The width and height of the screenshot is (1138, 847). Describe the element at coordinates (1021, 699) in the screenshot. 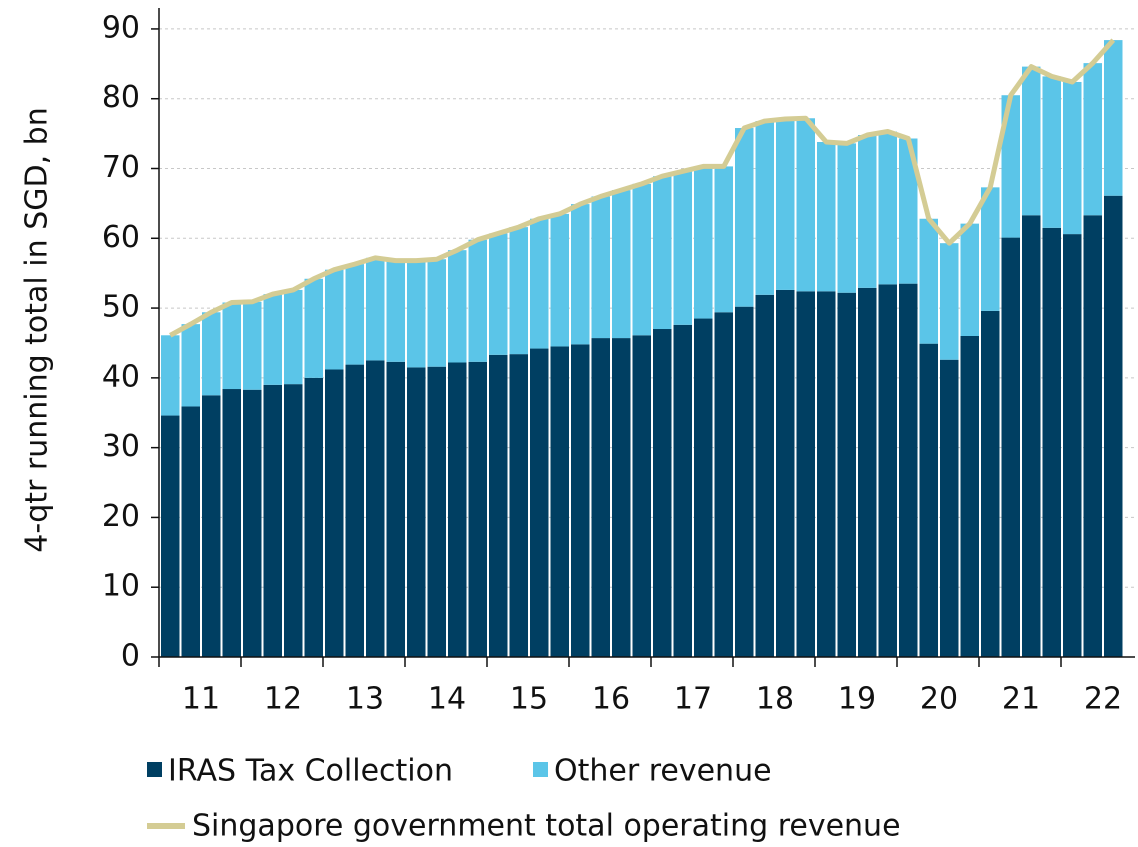

I see `x-tick-label: 21` at that location.